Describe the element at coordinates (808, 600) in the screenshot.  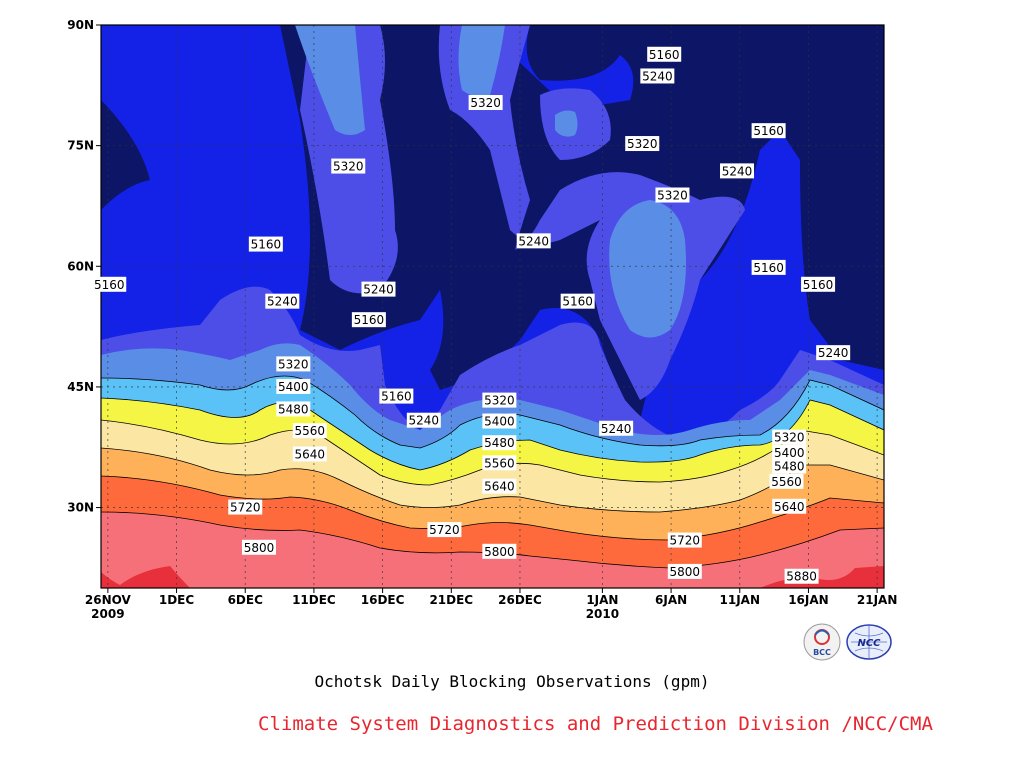
I see `x-tick-label-10: 16JAN` at that location.